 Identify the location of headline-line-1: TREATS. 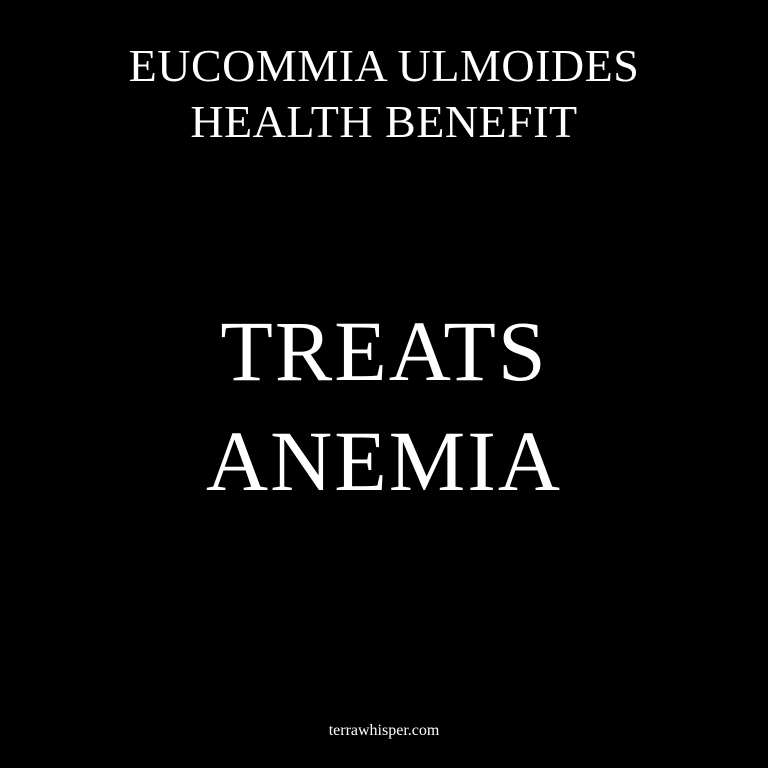
(384, 351).